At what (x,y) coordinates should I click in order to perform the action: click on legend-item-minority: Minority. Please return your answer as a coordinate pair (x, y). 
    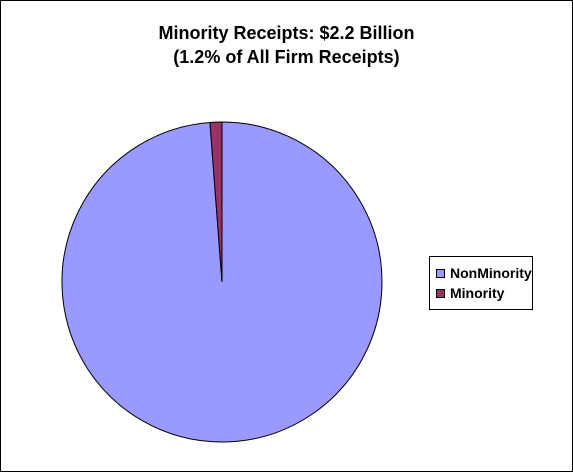
    Looking at the image, I should click on (484, 293).